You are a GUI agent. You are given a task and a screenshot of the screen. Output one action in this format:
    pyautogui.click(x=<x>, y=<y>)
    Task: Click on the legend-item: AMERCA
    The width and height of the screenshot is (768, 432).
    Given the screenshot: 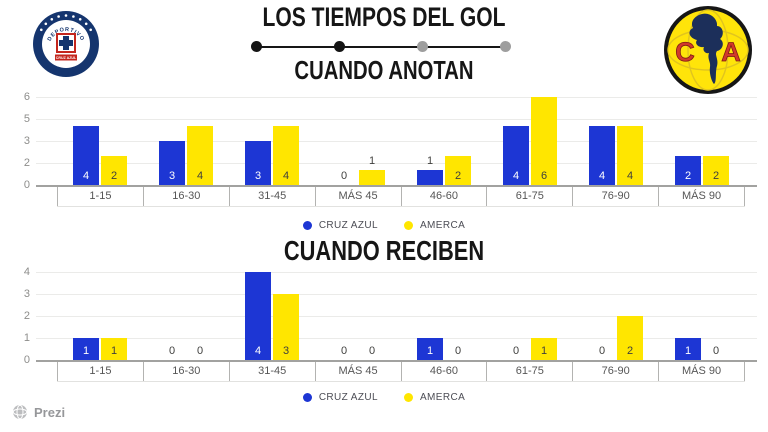 What is the action you would take?
    pyautogui.click(x=434, y=225)
    